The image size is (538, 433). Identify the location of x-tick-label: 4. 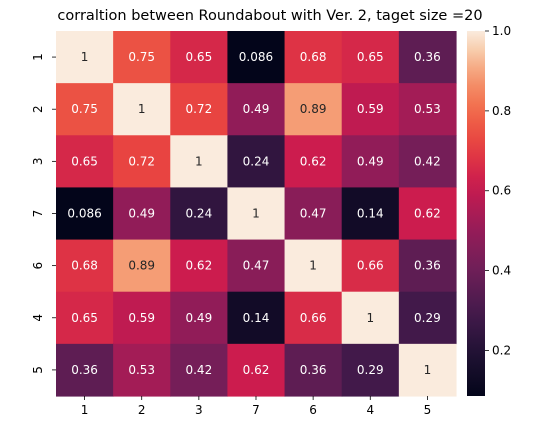
(370, 410).